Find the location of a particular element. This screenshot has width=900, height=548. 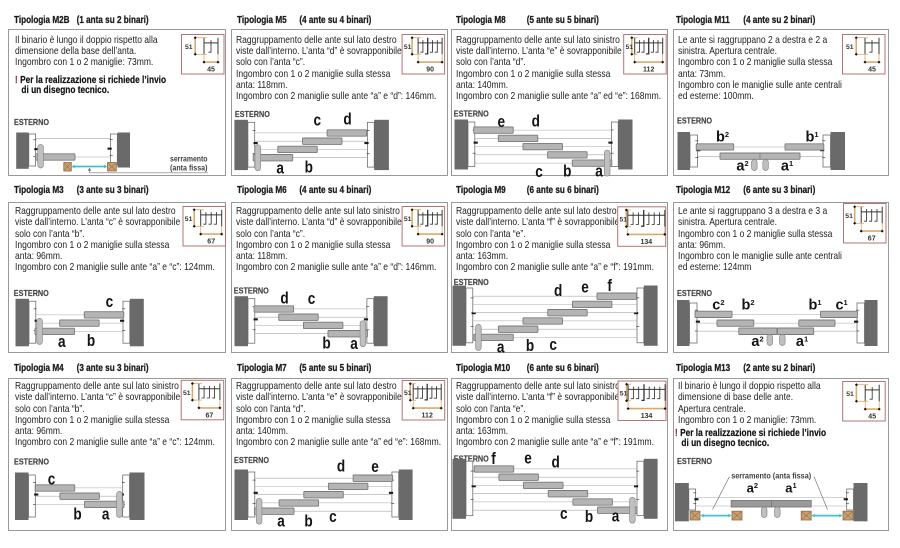

svg-text: serramento (anta fissa) is located at coordinates (771, 475).